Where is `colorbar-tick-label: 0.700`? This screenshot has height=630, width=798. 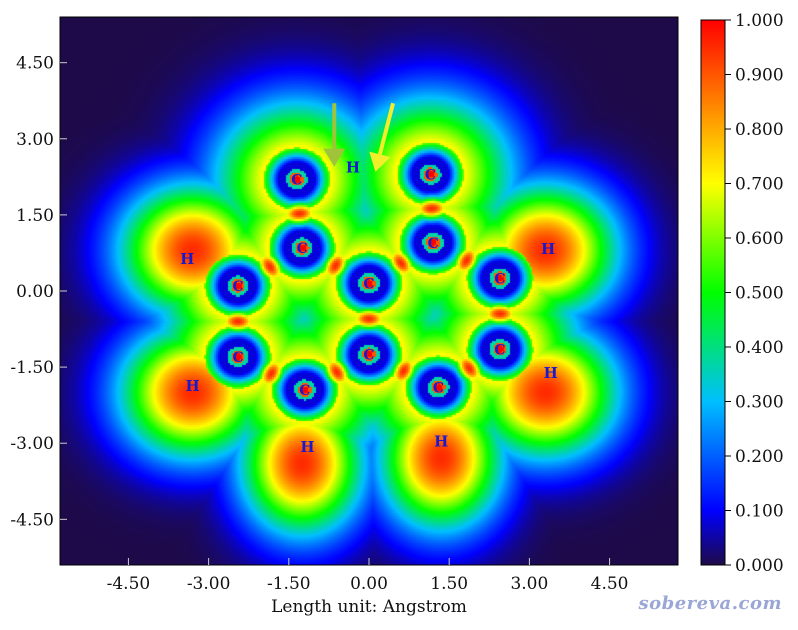 colorbar-tick-label: 0.700 is located at coordinates (759, 185).